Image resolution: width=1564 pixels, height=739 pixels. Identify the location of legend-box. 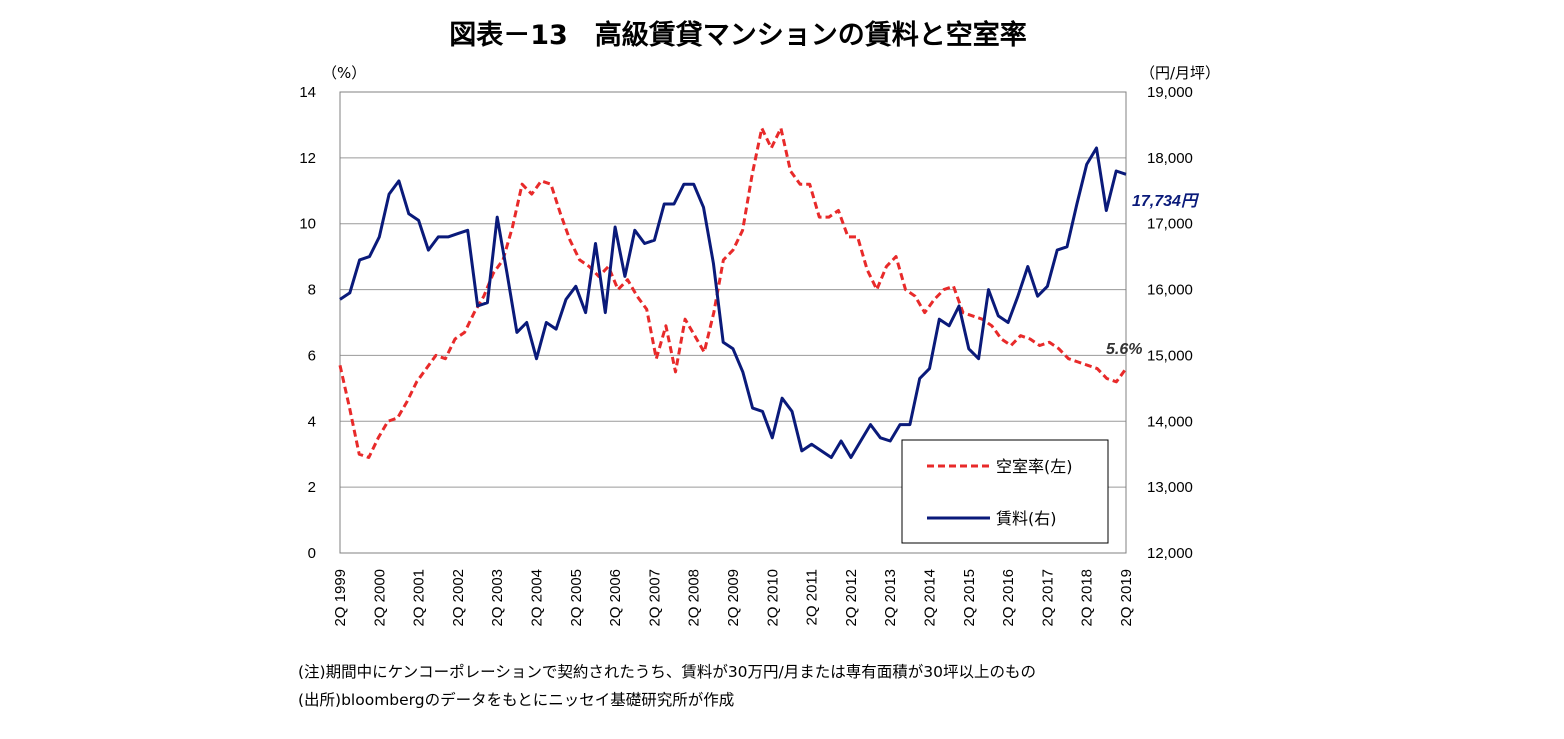
(1005, 491).